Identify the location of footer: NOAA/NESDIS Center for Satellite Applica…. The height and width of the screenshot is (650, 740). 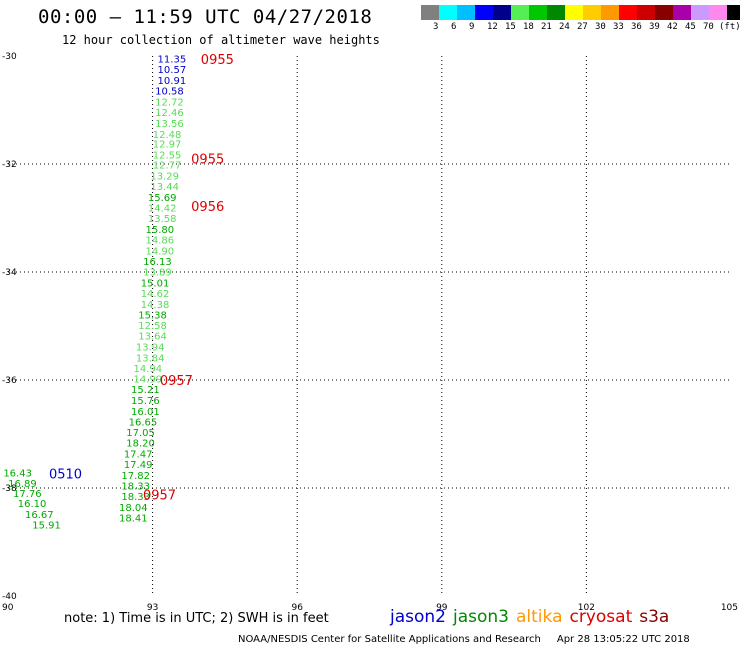
(464, 639).